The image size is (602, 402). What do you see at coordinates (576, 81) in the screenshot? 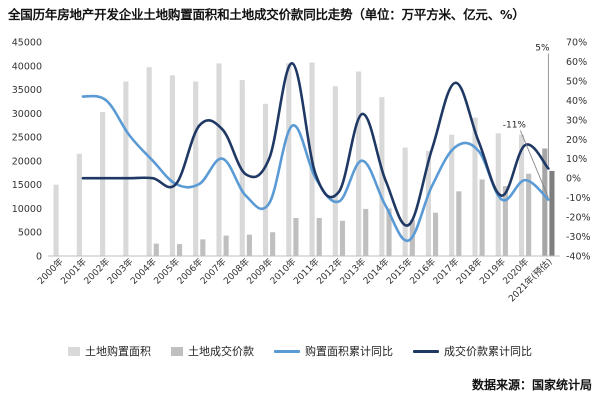
I see `y-right-tick-label: 50%` at bounding box center [576, 81].